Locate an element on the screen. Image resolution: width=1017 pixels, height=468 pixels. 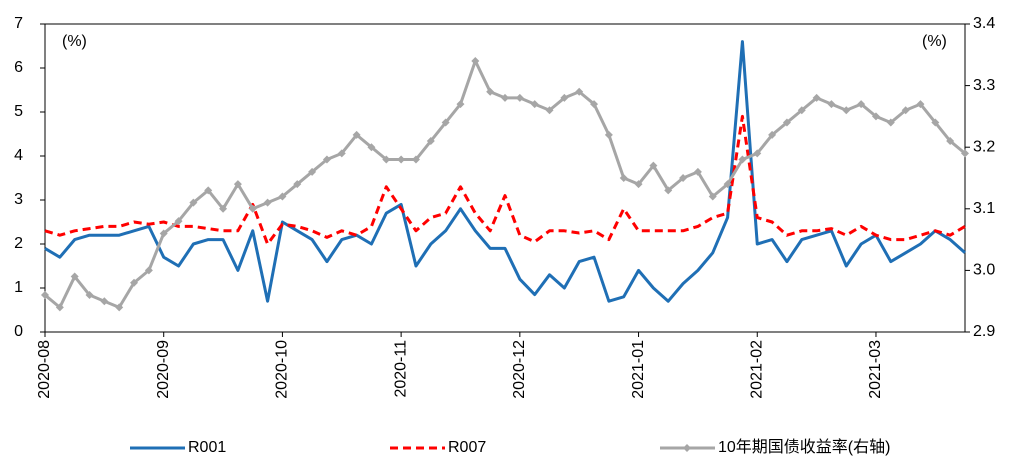
y2-tick-label: 3.0 is located at coordinates (984, 270).